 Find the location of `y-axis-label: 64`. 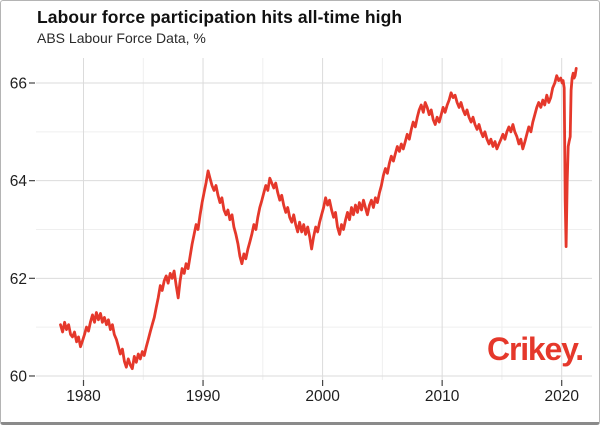

y-axis-label: 64 is located at coordinates (19, 181).